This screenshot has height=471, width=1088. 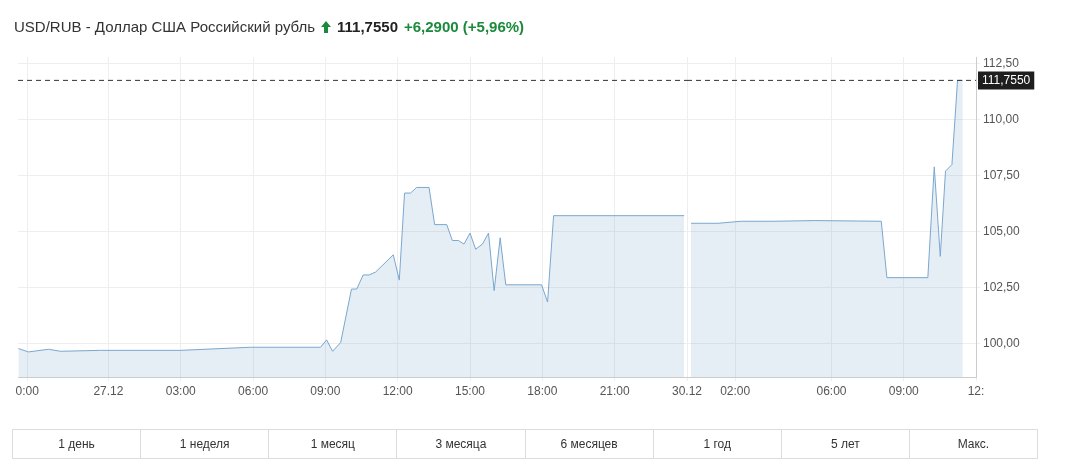 What do you see at coordinates (1006, 79) in the screenshot?
I see `ref-line-label: 111,7550` at bounding box center [1006, 79].